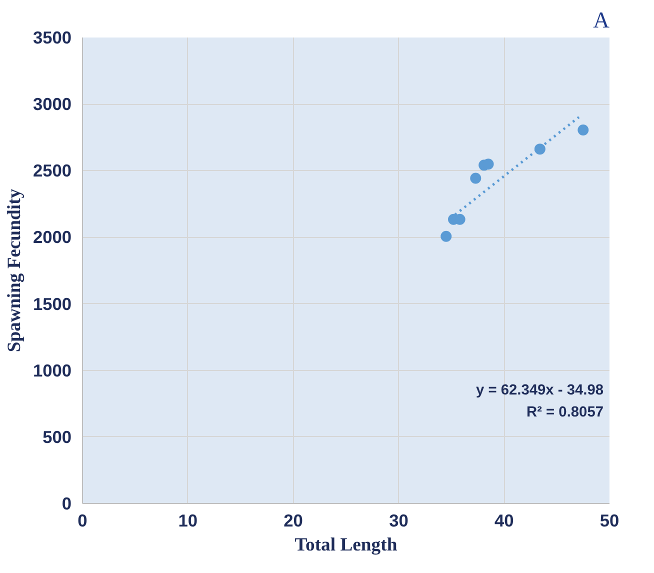  Describe the element at coordinates (67, 504) in the screenshot. I see `y-tick-label: 0` at that location.